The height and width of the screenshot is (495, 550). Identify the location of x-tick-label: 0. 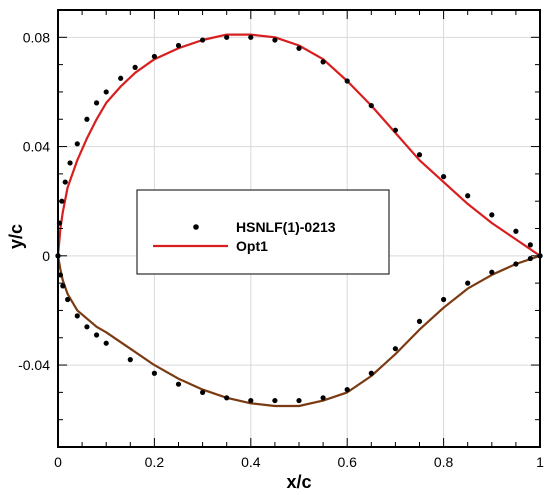
(58, 462).